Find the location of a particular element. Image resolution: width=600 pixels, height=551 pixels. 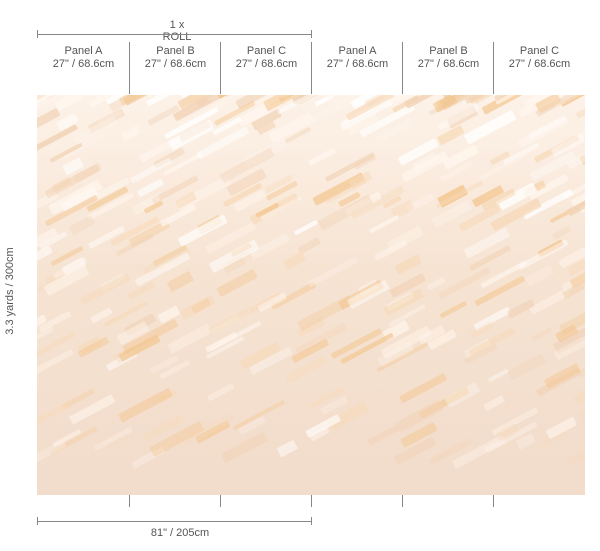

panel-divider-bottom is located at coordinates (493, 501).